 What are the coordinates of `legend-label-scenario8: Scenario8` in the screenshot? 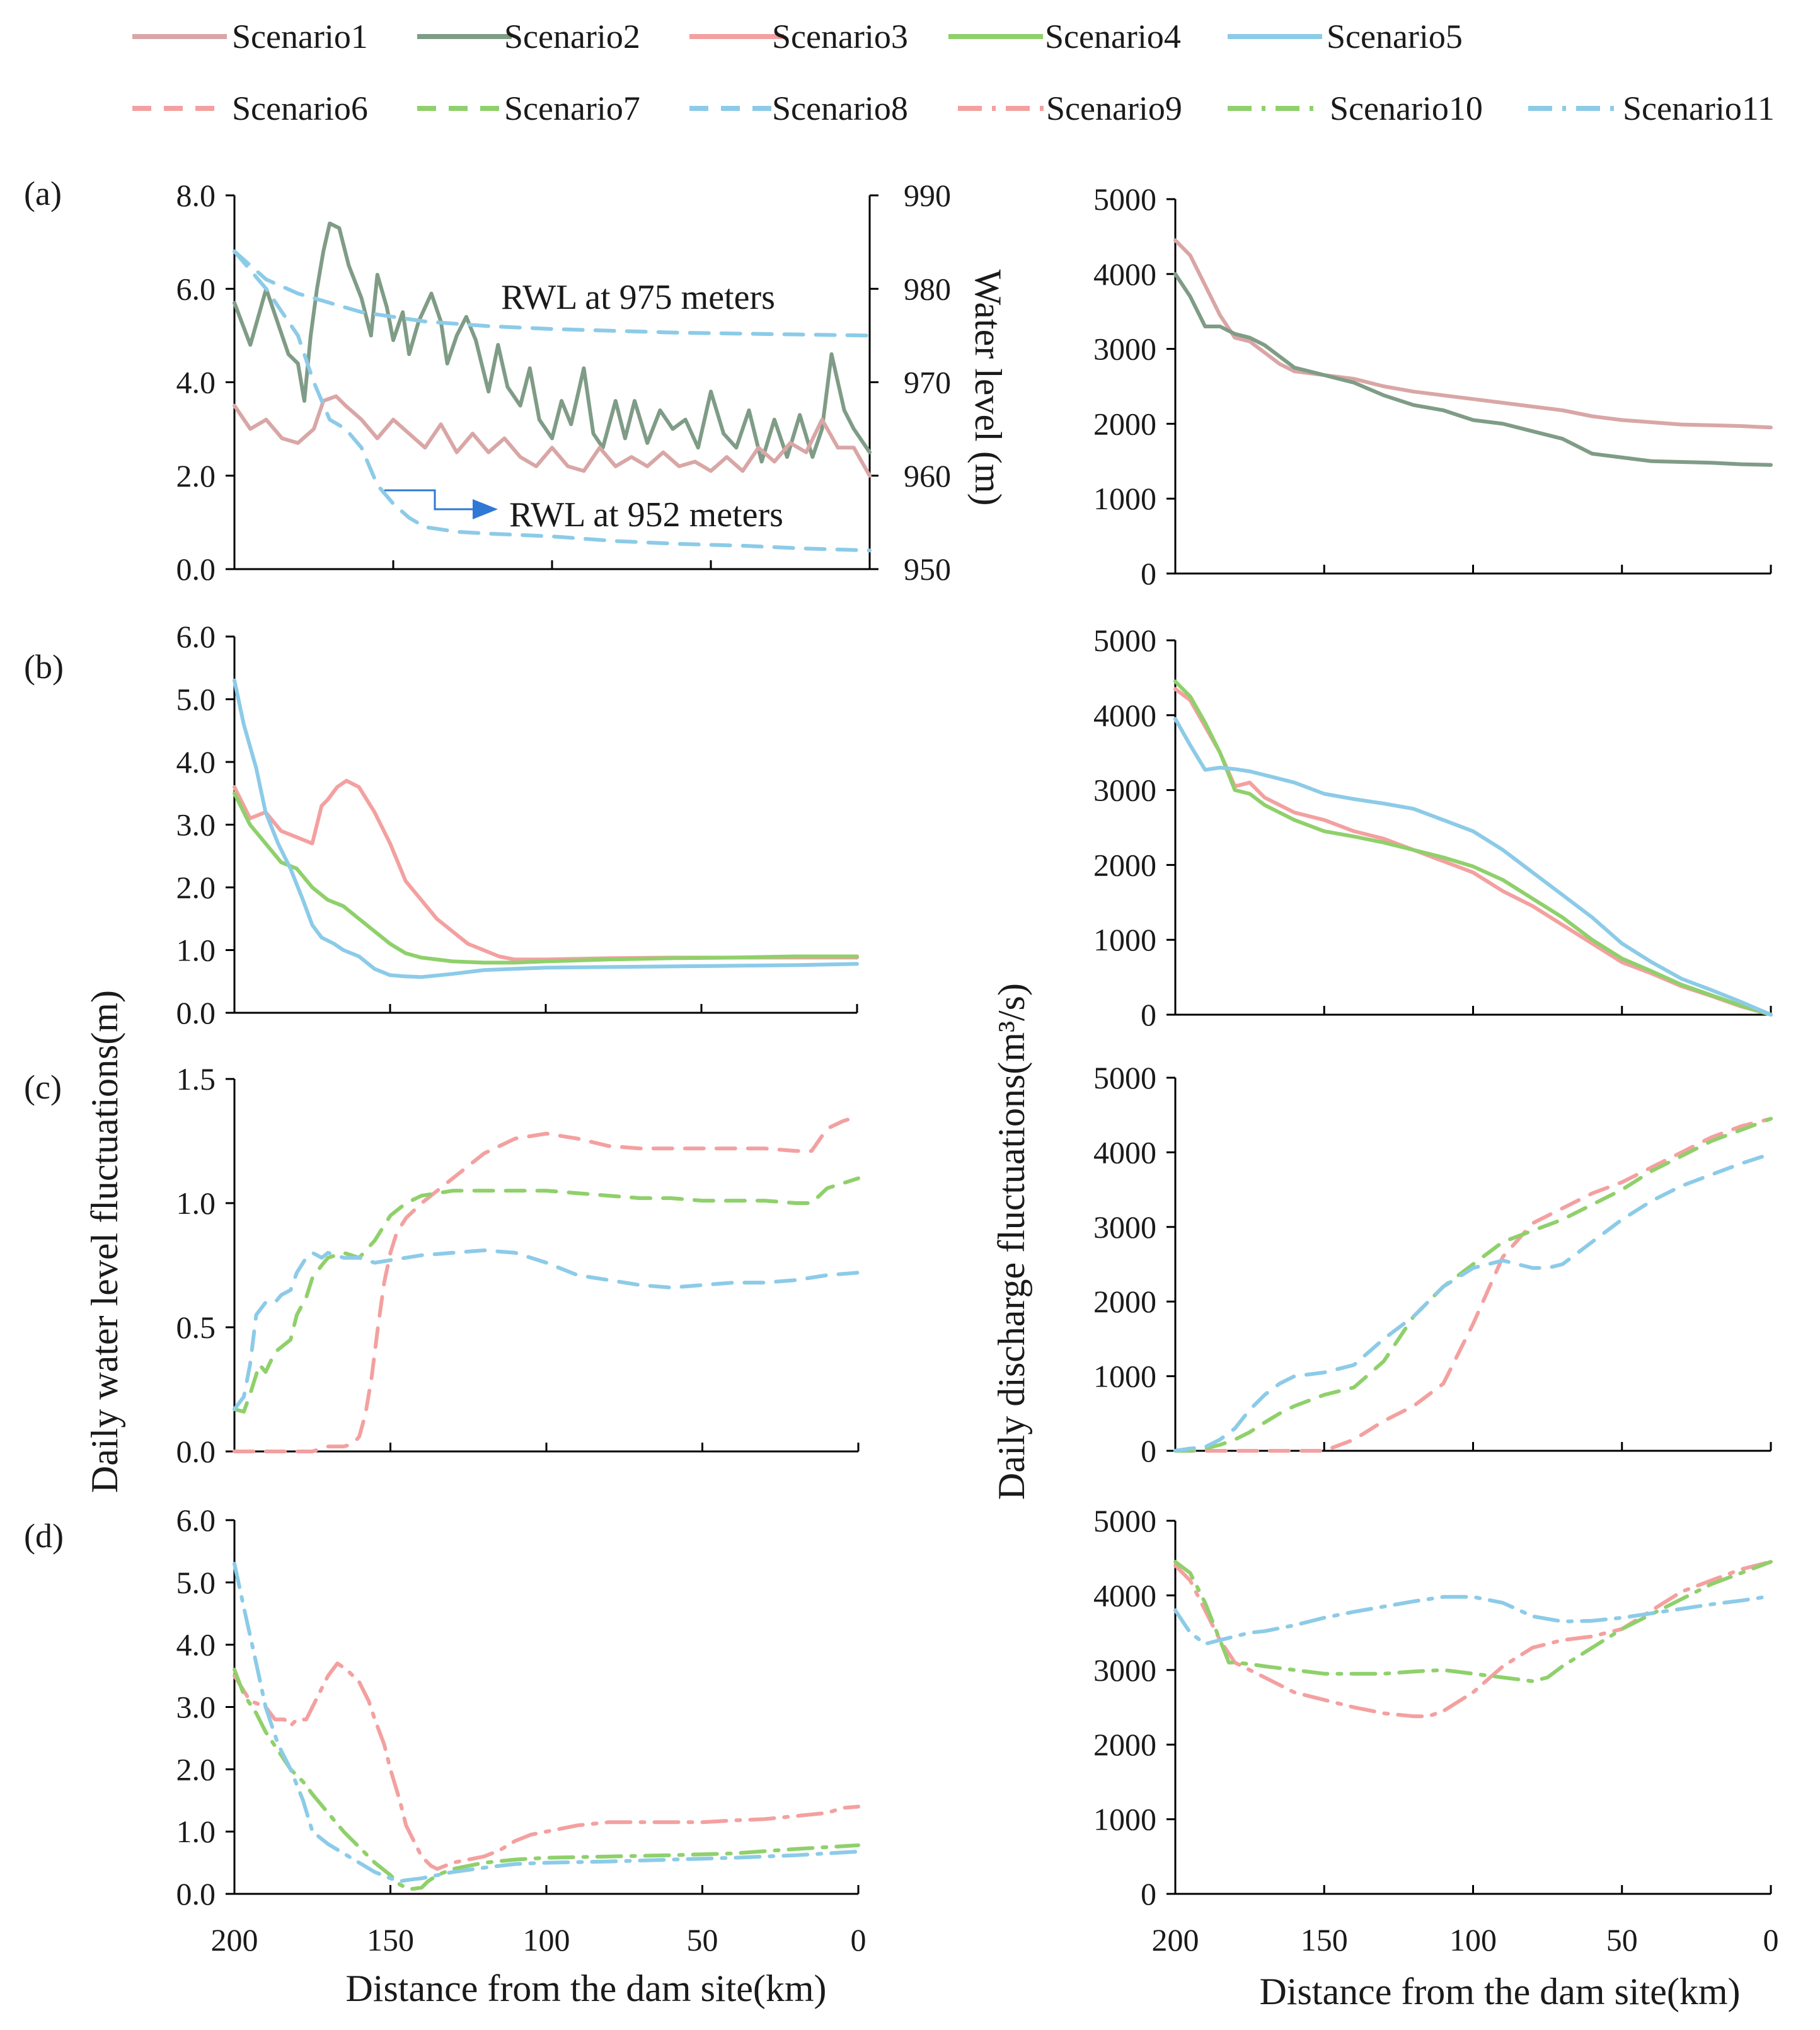 It's located at (840, 108).